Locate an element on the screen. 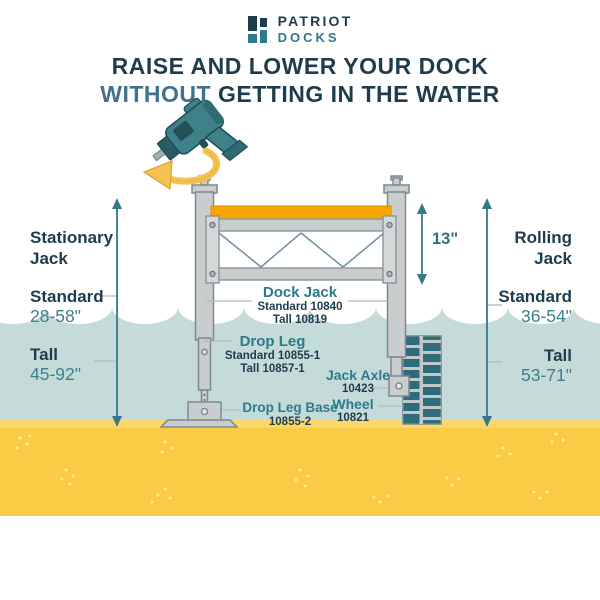  wheel-number: 10821 is located at coordinates (353, 418).